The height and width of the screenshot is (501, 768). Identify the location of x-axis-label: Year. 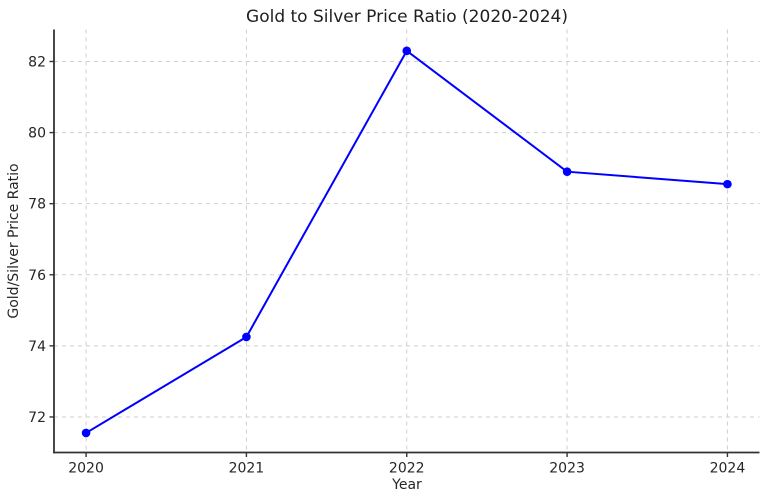
(407, 485).